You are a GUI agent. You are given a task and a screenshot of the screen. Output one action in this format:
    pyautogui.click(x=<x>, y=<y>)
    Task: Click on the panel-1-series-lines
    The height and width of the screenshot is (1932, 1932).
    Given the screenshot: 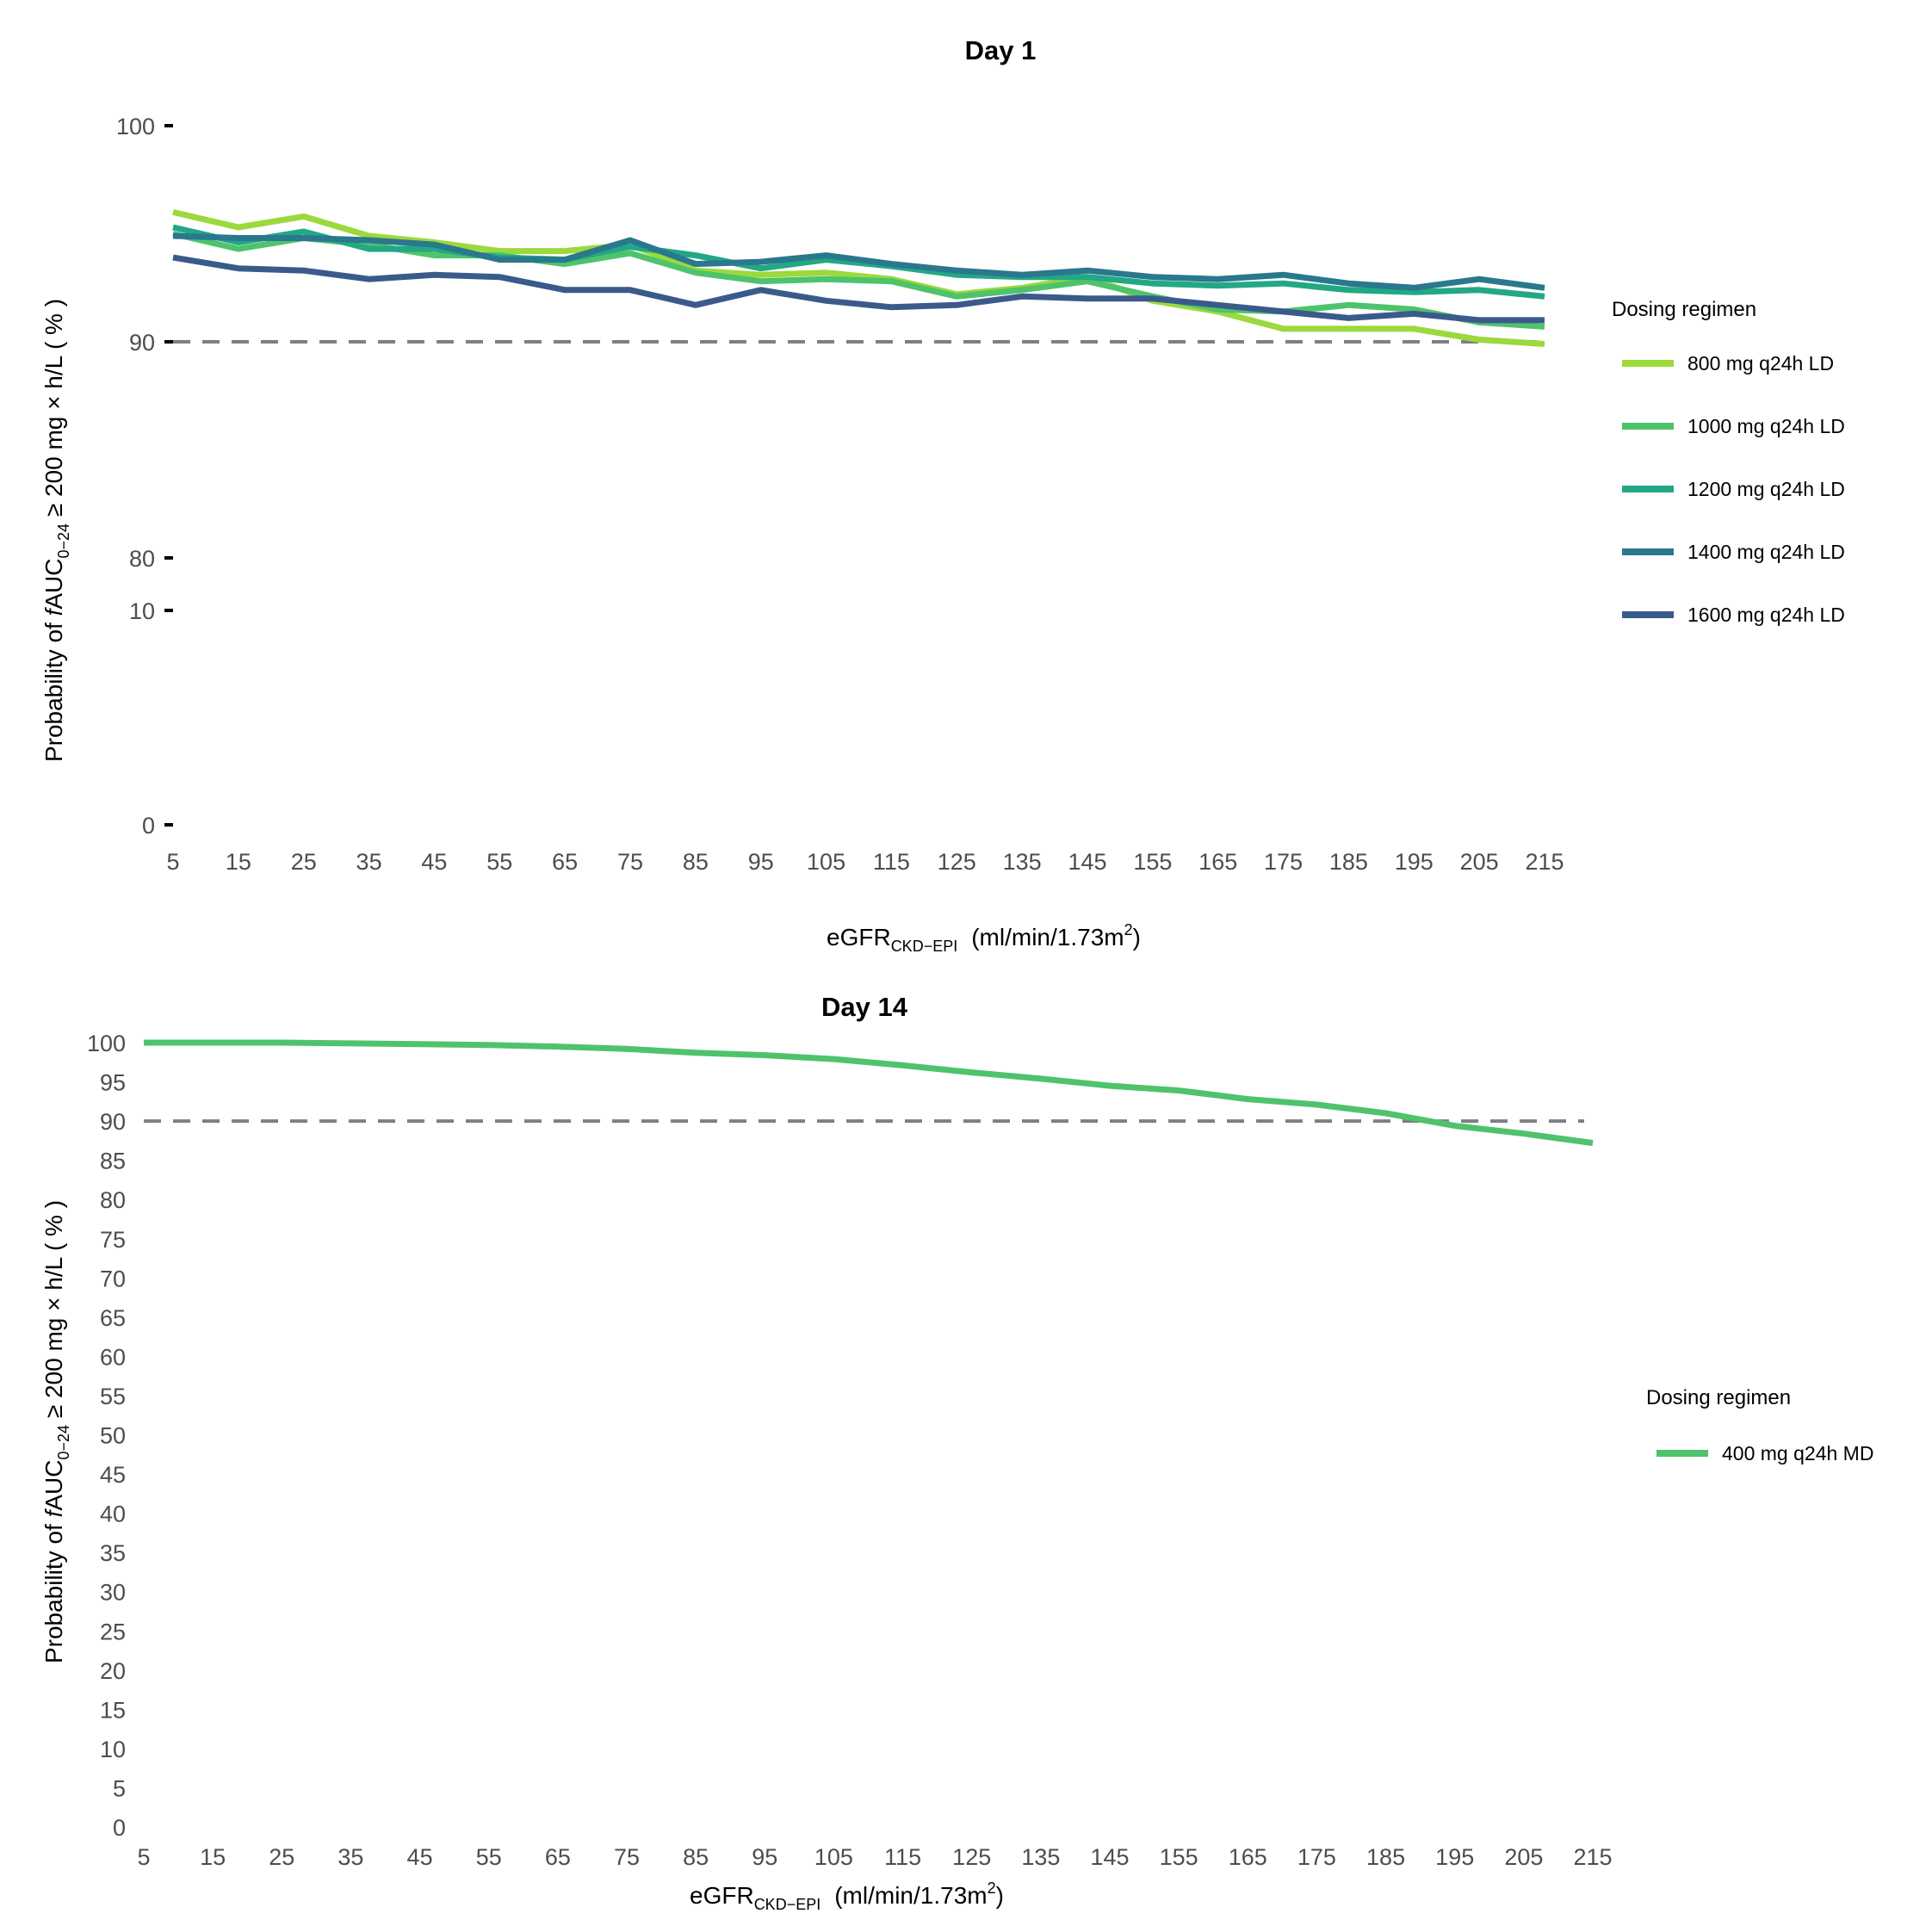 What is the action you would take?
    pyautogui.click(x=859, y=278)
    